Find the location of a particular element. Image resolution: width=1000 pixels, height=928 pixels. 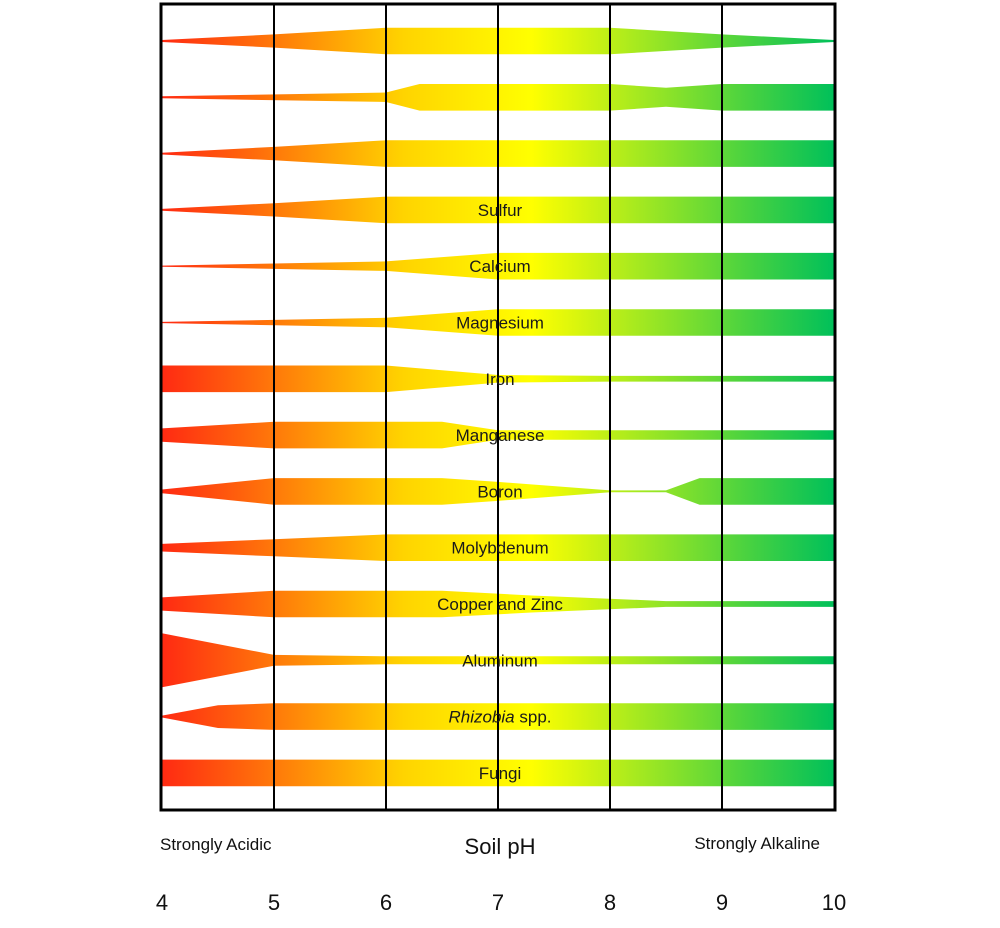

band-label-6: Magnesium is located at coordinates (500, 323).